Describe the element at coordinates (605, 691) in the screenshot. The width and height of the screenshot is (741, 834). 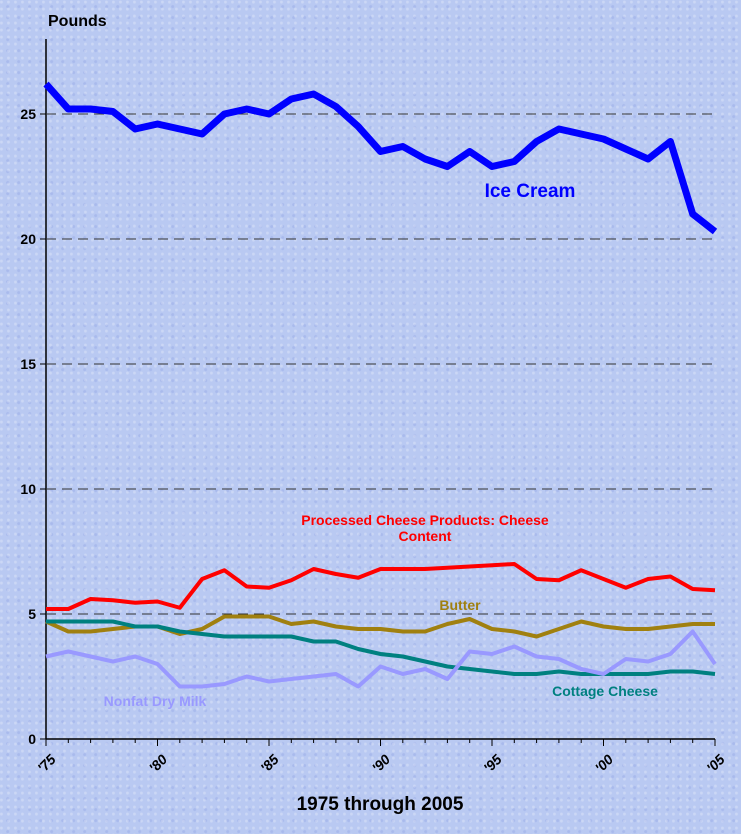
I see `series-label: Cottage Cheese` at that location.